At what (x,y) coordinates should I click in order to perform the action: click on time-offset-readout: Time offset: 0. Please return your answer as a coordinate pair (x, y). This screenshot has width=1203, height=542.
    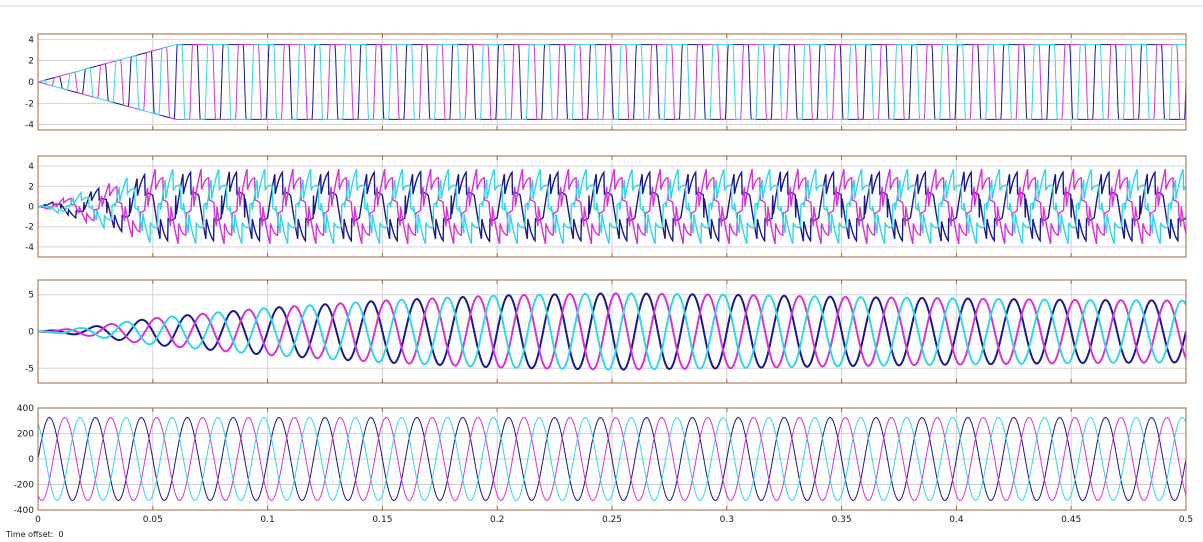
    Looking at the image, I should click on (35, 534).